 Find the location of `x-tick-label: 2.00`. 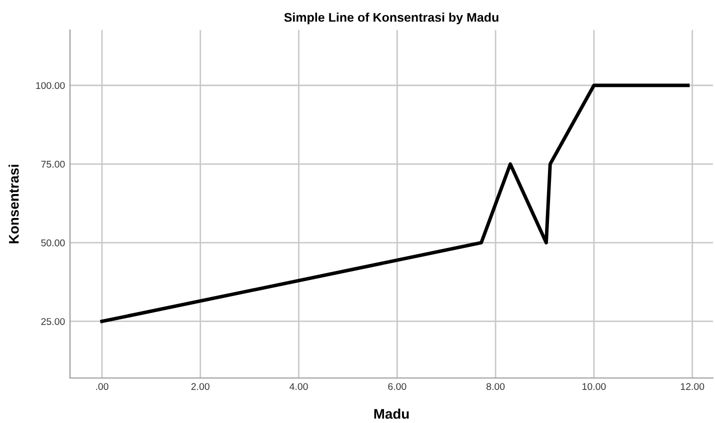

x-tick-label: 2.00 is located at coordinates (200, 386).